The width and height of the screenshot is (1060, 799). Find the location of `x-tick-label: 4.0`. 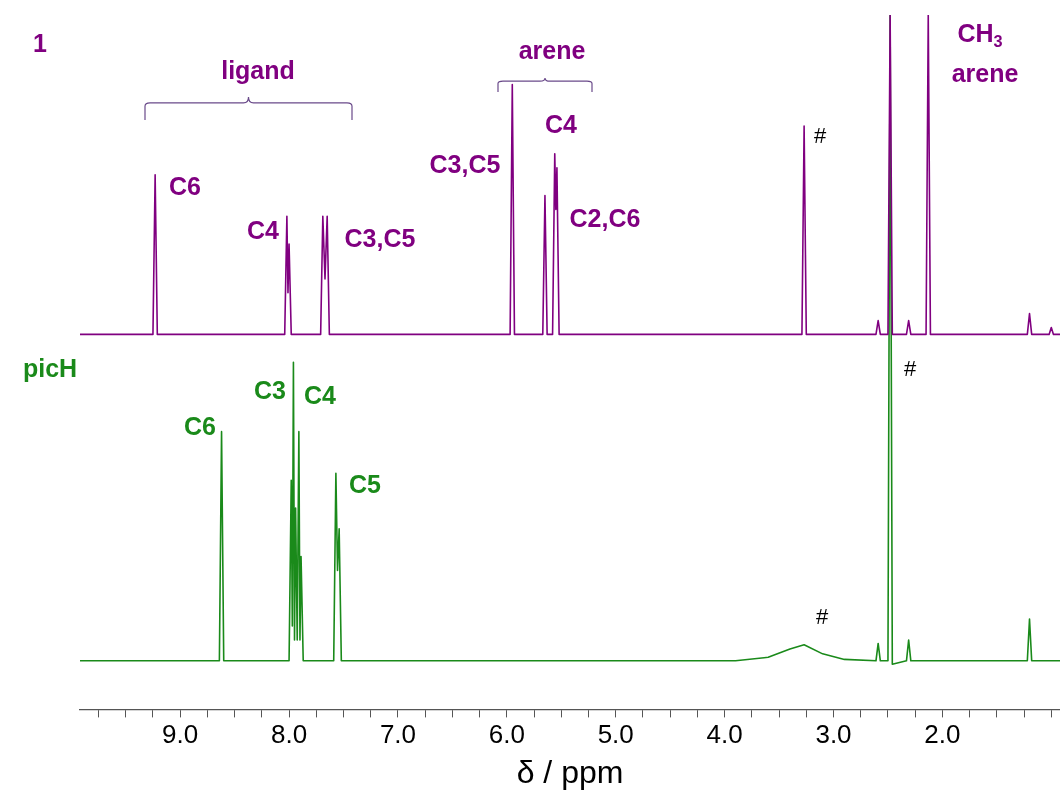

x-tick-label: 4.0 is located at coordinates (724, 734).